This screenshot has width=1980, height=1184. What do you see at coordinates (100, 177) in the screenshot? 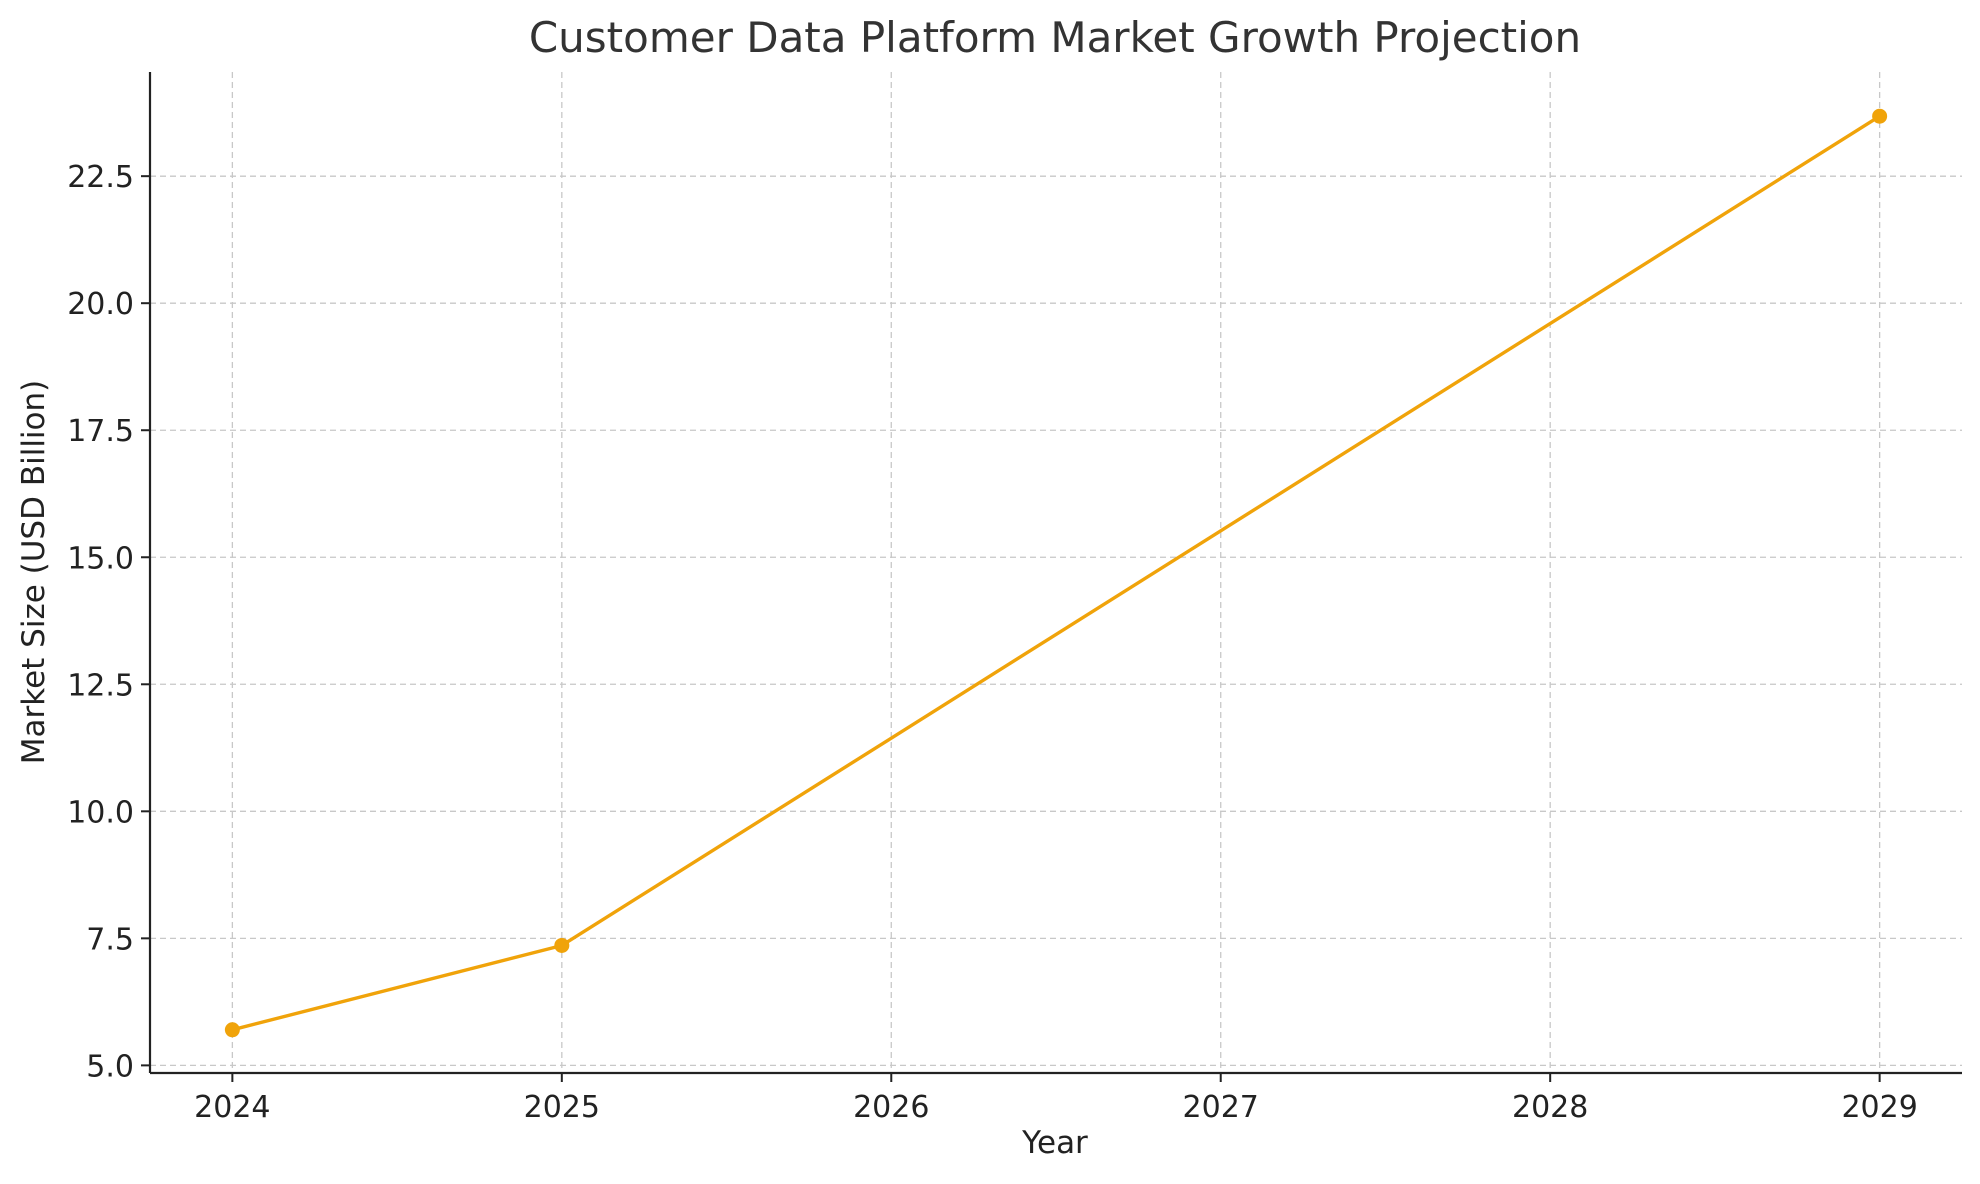
I see `y-tick-label: 22.5` at bounding box center [100, 177].